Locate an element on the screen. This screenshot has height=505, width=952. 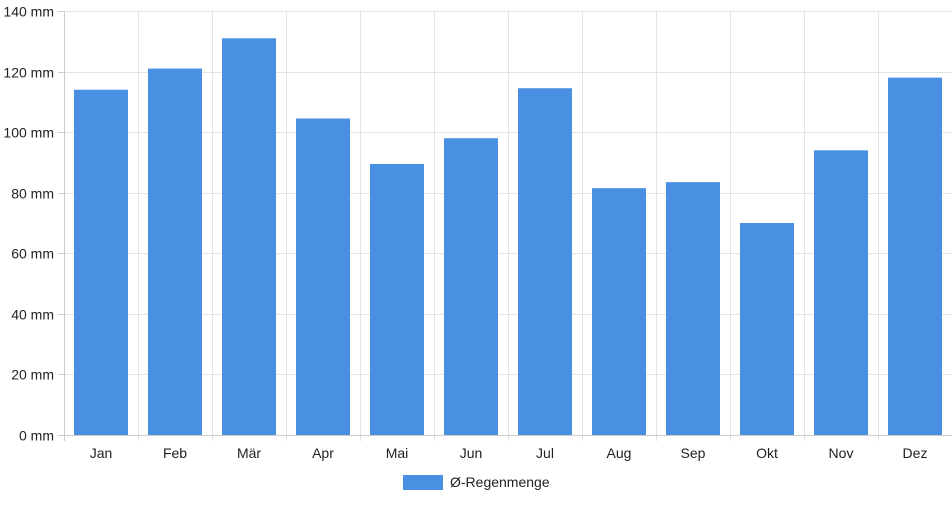
legend: Ø-Regenmenge is located at coordinates (476, 482).